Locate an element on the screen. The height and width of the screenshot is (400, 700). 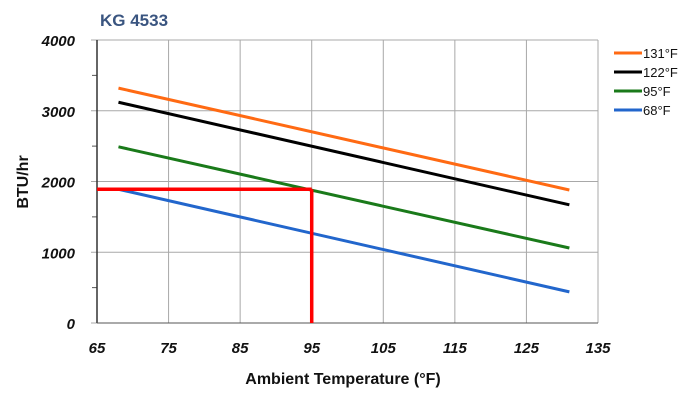
x-tick-label: 105 is located at coordinates (384, 348).